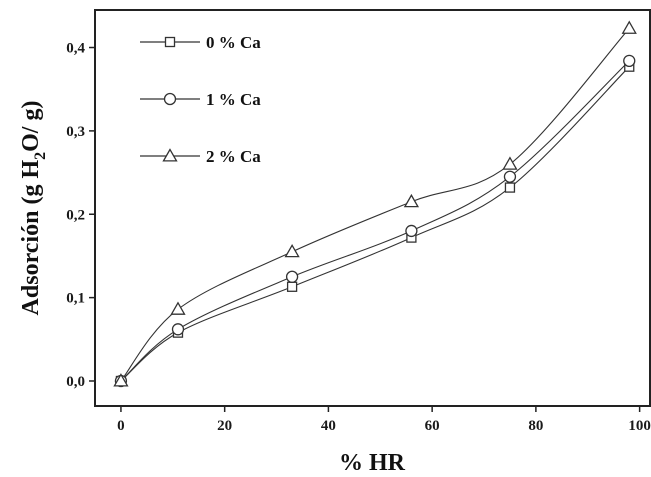  I want to click on y-tick-label: 0,4, so click(75, 49).